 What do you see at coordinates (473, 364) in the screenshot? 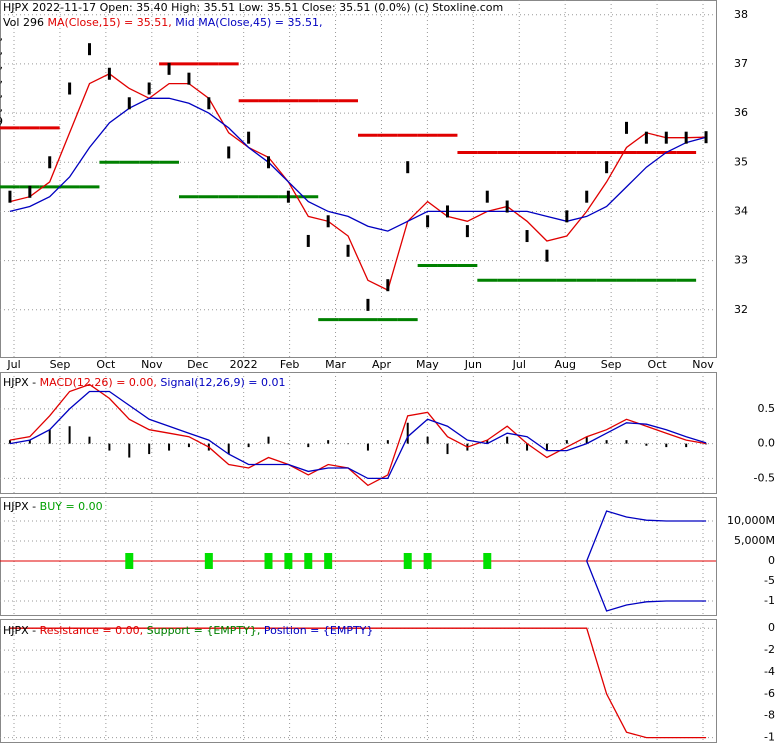
I see `x-tick-label: Jun` at bounding box center [473, 364].